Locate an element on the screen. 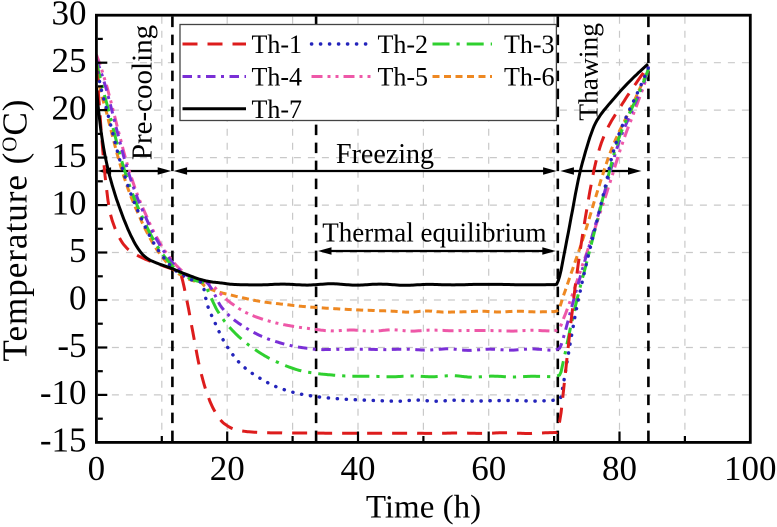  svg-text: 15 is located at coordinates (69, 155).